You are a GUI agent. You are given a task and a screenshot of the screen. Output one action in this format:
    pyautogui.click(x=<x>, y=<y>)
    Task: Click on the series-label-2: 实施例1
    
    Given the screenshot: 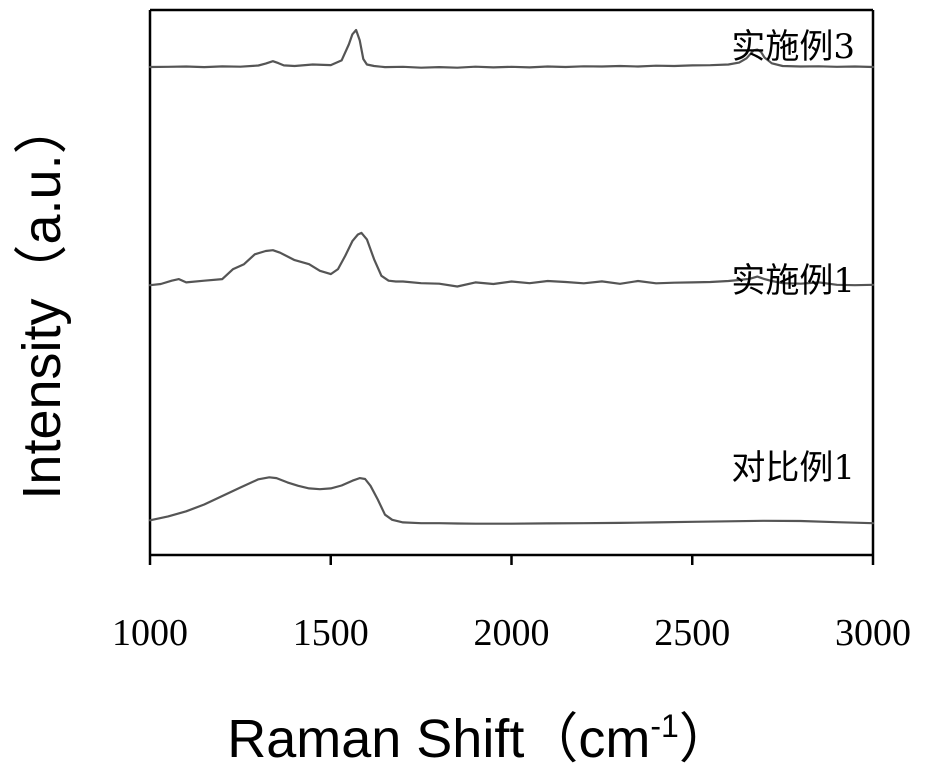 What is the action you would take?
    pyautogui.click(x=793, y=281)
    